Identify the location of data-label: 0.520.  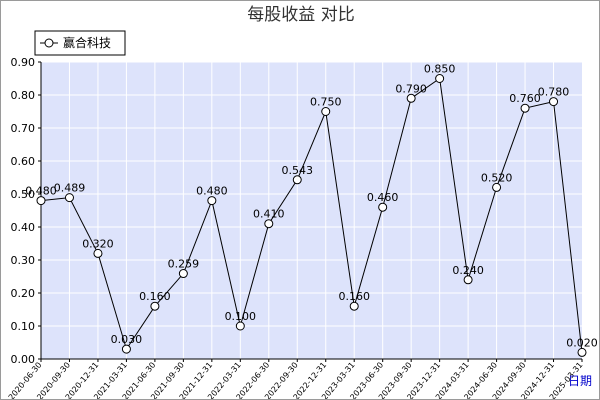
(497, 177).